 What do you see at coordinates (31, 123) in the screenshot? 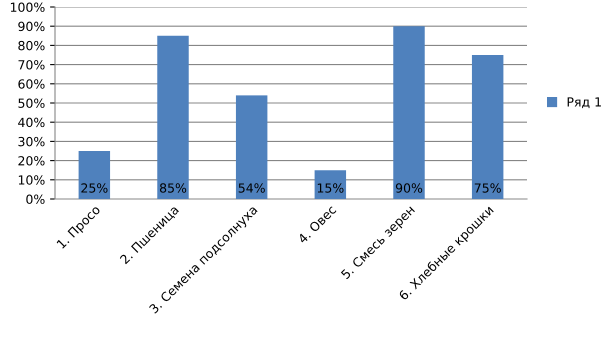
I see `y-tick-label: 40%` at bounding box center [31, 123].